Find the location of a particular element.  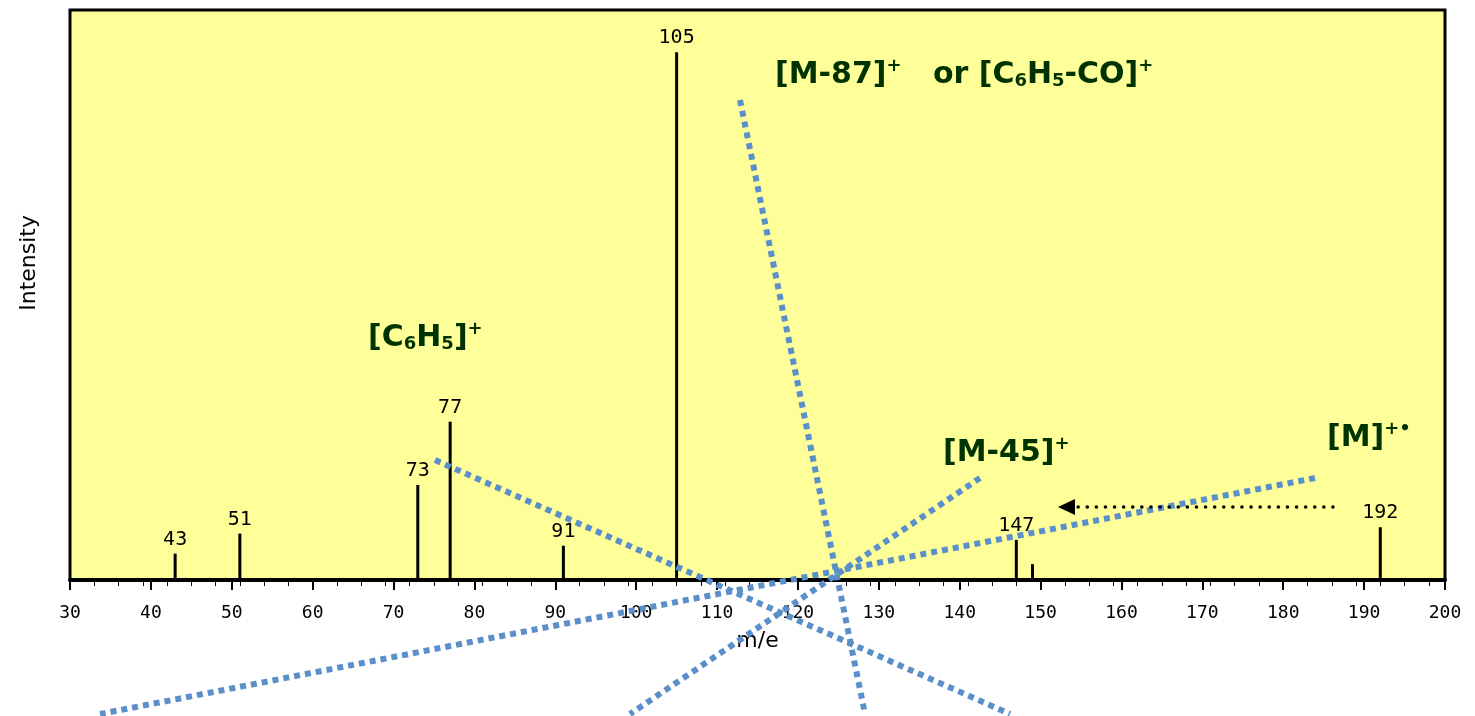

annotation: 192 is located at coordinates (1380, 511).